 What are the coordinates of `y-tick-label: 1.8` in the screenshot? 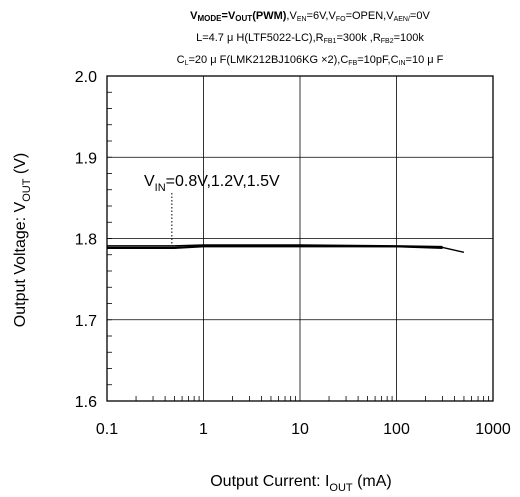 It's located at (86, 240).